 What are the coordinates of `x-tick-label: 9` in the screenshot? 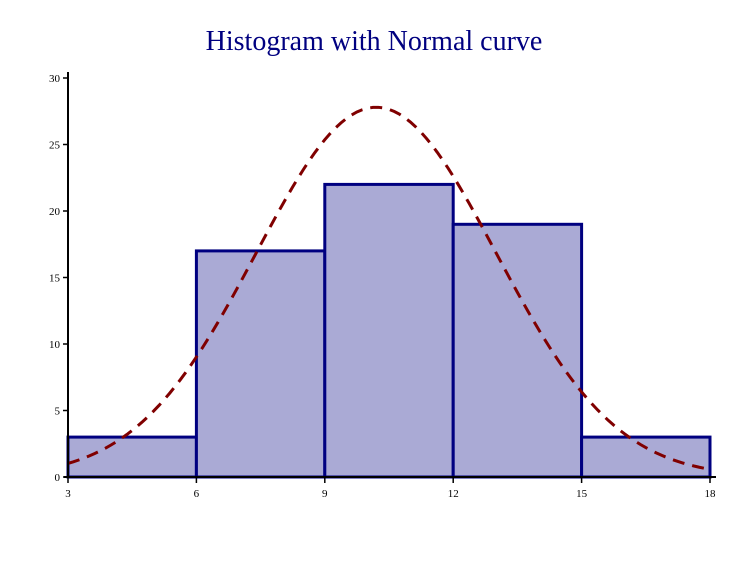 It's located at (325, 494).